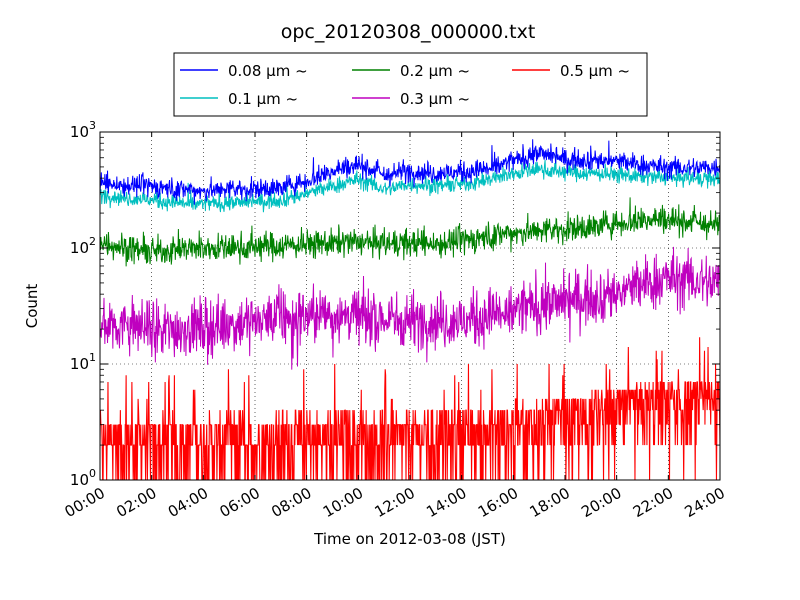 This screenshot has height=600, width=800. What do you see at coordinates (32, 306) in the screenshot?
I see `y-axis-label: Count` at bounding box center [32, 306].